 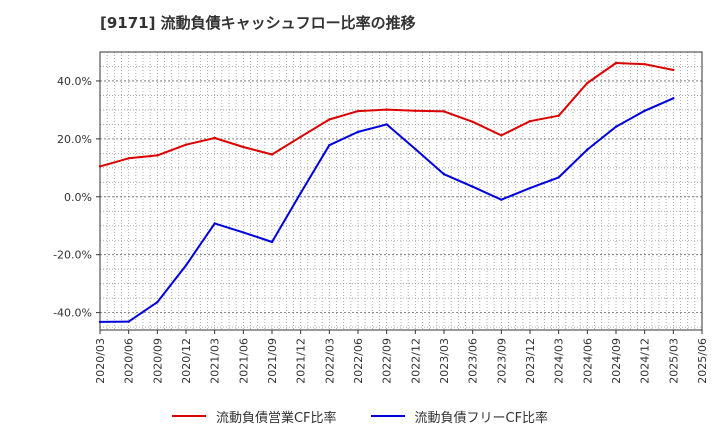 I want to click on legend-label: 流動負債フリーCF比率, so click(x=481, y=418).